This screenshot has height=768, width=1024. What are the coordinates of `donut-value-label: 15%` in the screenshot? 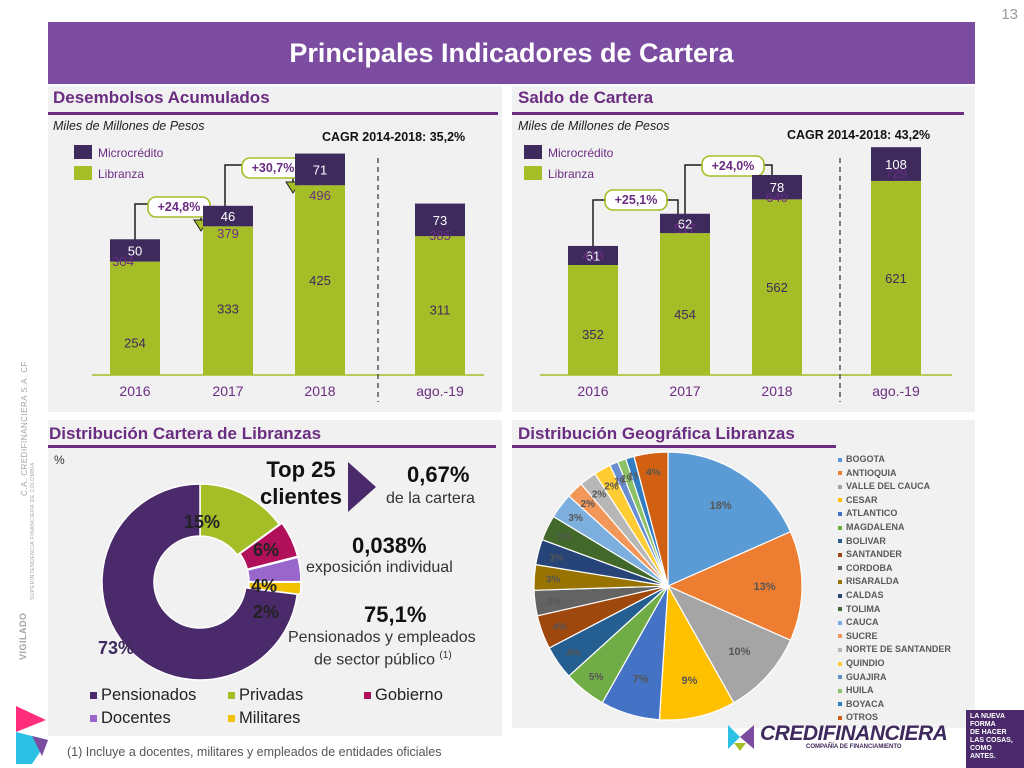 It's located at (202, 522).